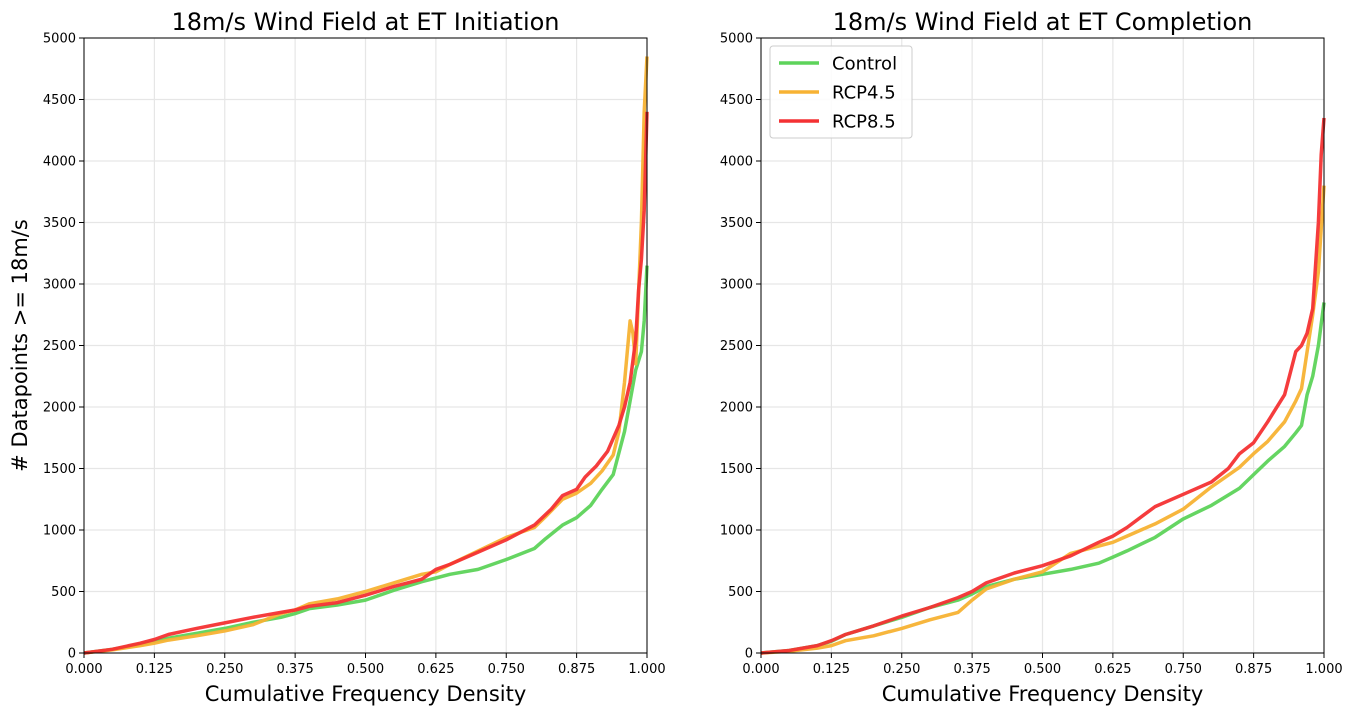  Describe the element at coordinates (20, 345) in the screenshot. I see `y-axis-label-initiation: # Datapoints >= 18m/s` at that location.